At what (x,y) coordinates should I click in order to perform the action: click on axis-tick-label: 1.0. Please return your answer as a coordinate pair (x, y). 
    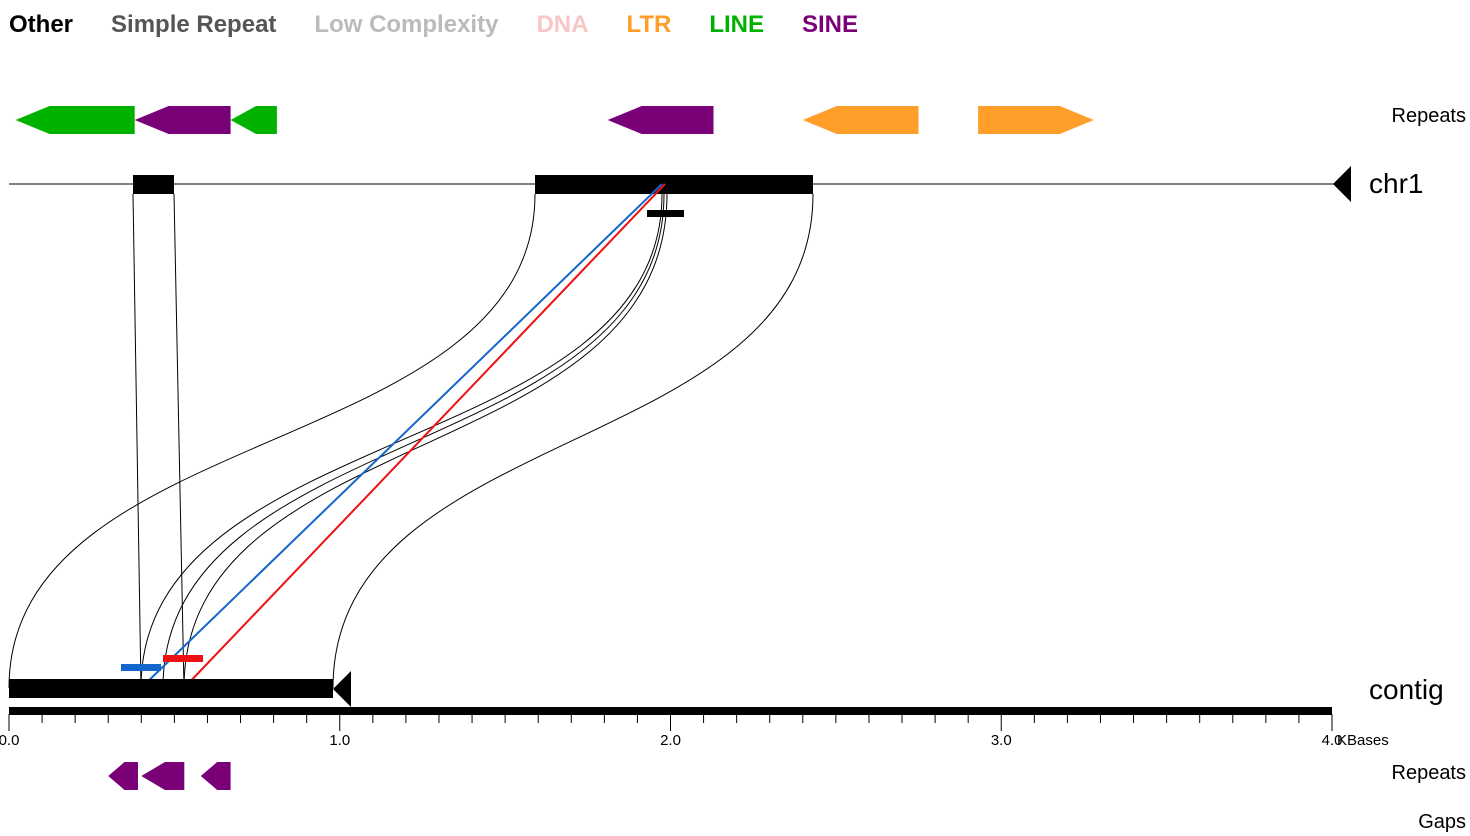
    Looking at the image, I should click on (339, 740).